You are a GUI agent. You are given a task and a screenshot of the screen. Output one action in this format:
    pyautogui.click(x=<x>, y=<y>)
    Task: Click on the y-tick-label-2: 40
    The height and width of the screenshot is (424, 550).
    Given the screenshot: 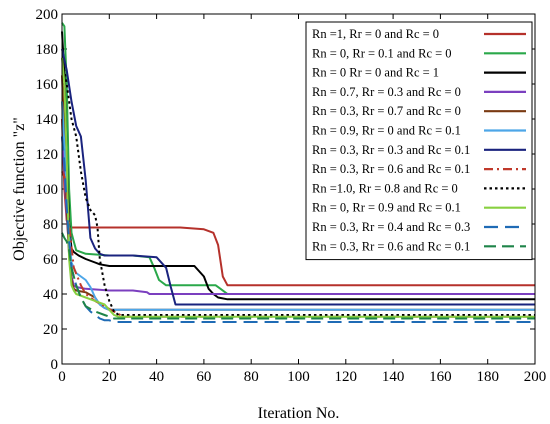 What is the action you would take?
    pyautogui.click(x=50, y=295)
    